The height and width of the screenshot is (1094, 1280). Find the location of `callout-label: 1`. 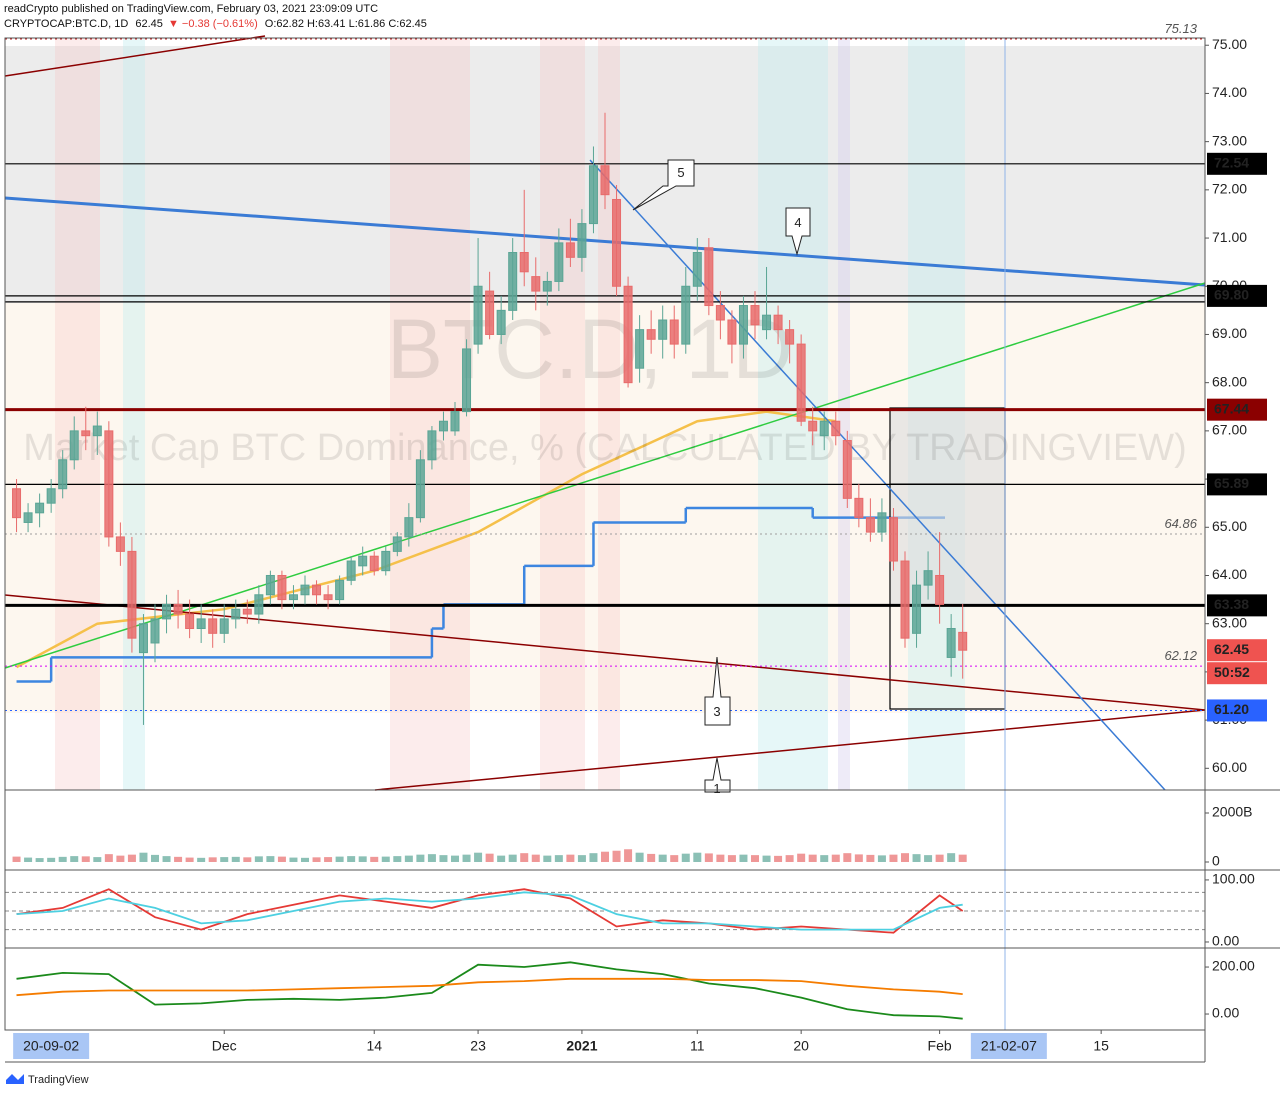

callout-label: 1 is located at coordinates (716, 788).